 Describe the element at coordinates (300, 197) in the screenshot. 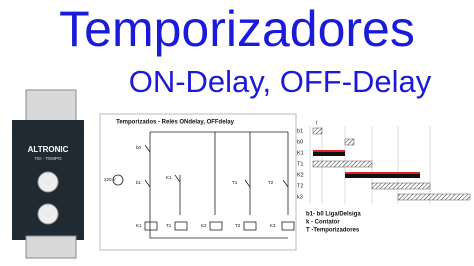

I see `signal-label: k3` at that location.